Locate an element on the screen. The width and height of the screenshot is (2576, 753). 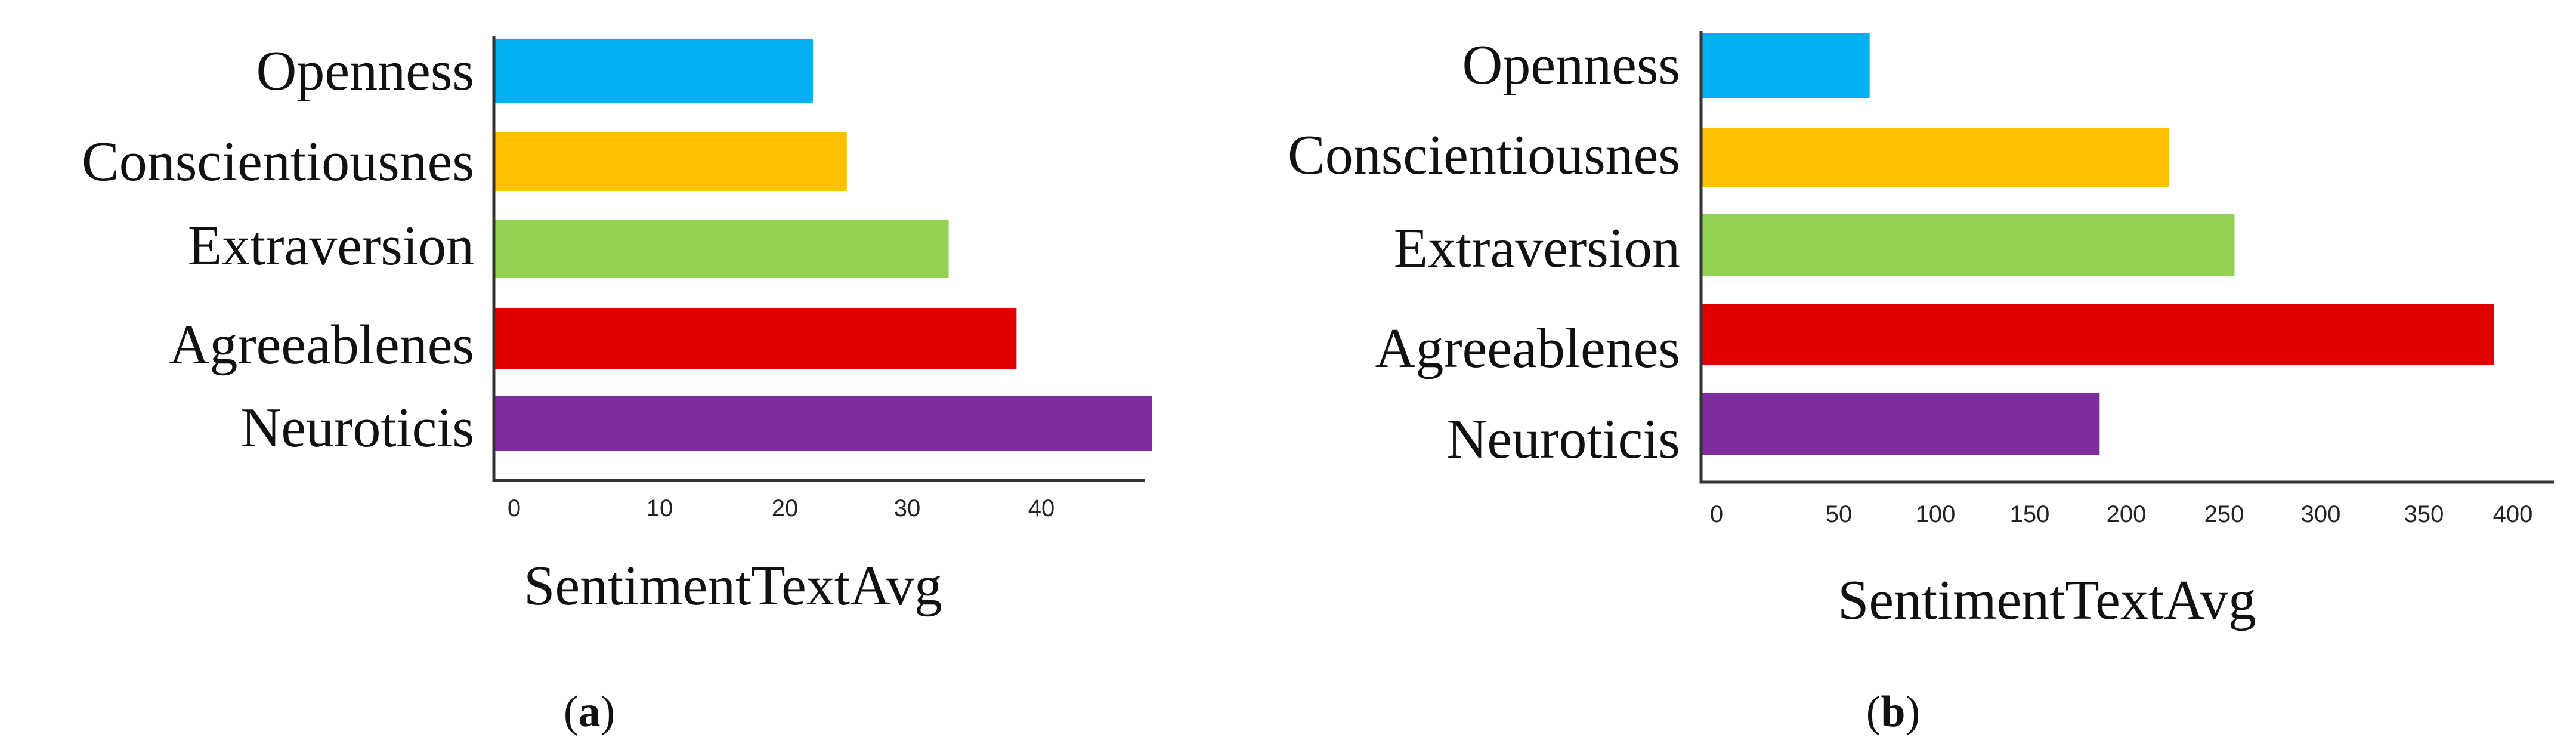
x-tick-label: 200 is located at coordinates (2127, 514).